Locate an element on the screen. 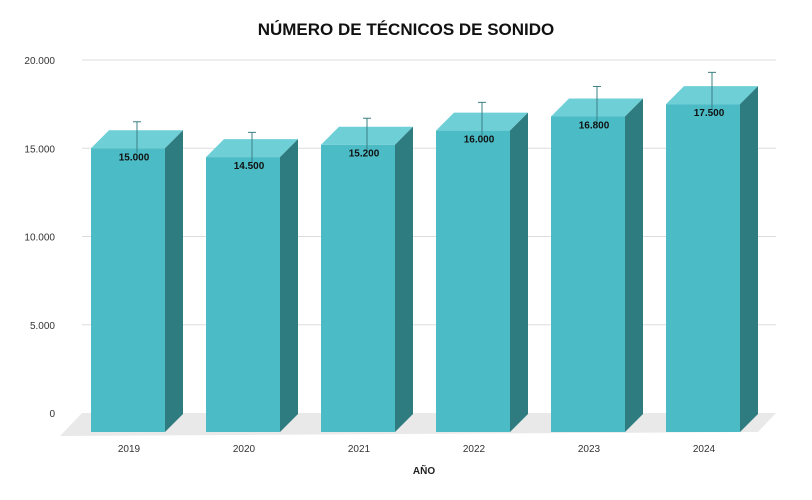 This screenshot has width=812, height=500. x-tick-label: 2024 is located at coordinates (704, 449).